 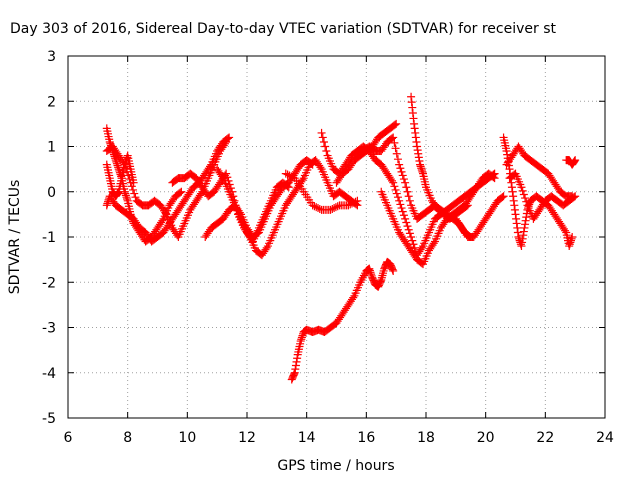 What do you see at coordinates (51, 148) in the screenshot?
I see `y-tick-label: 1` at bounding box center [51, 148].